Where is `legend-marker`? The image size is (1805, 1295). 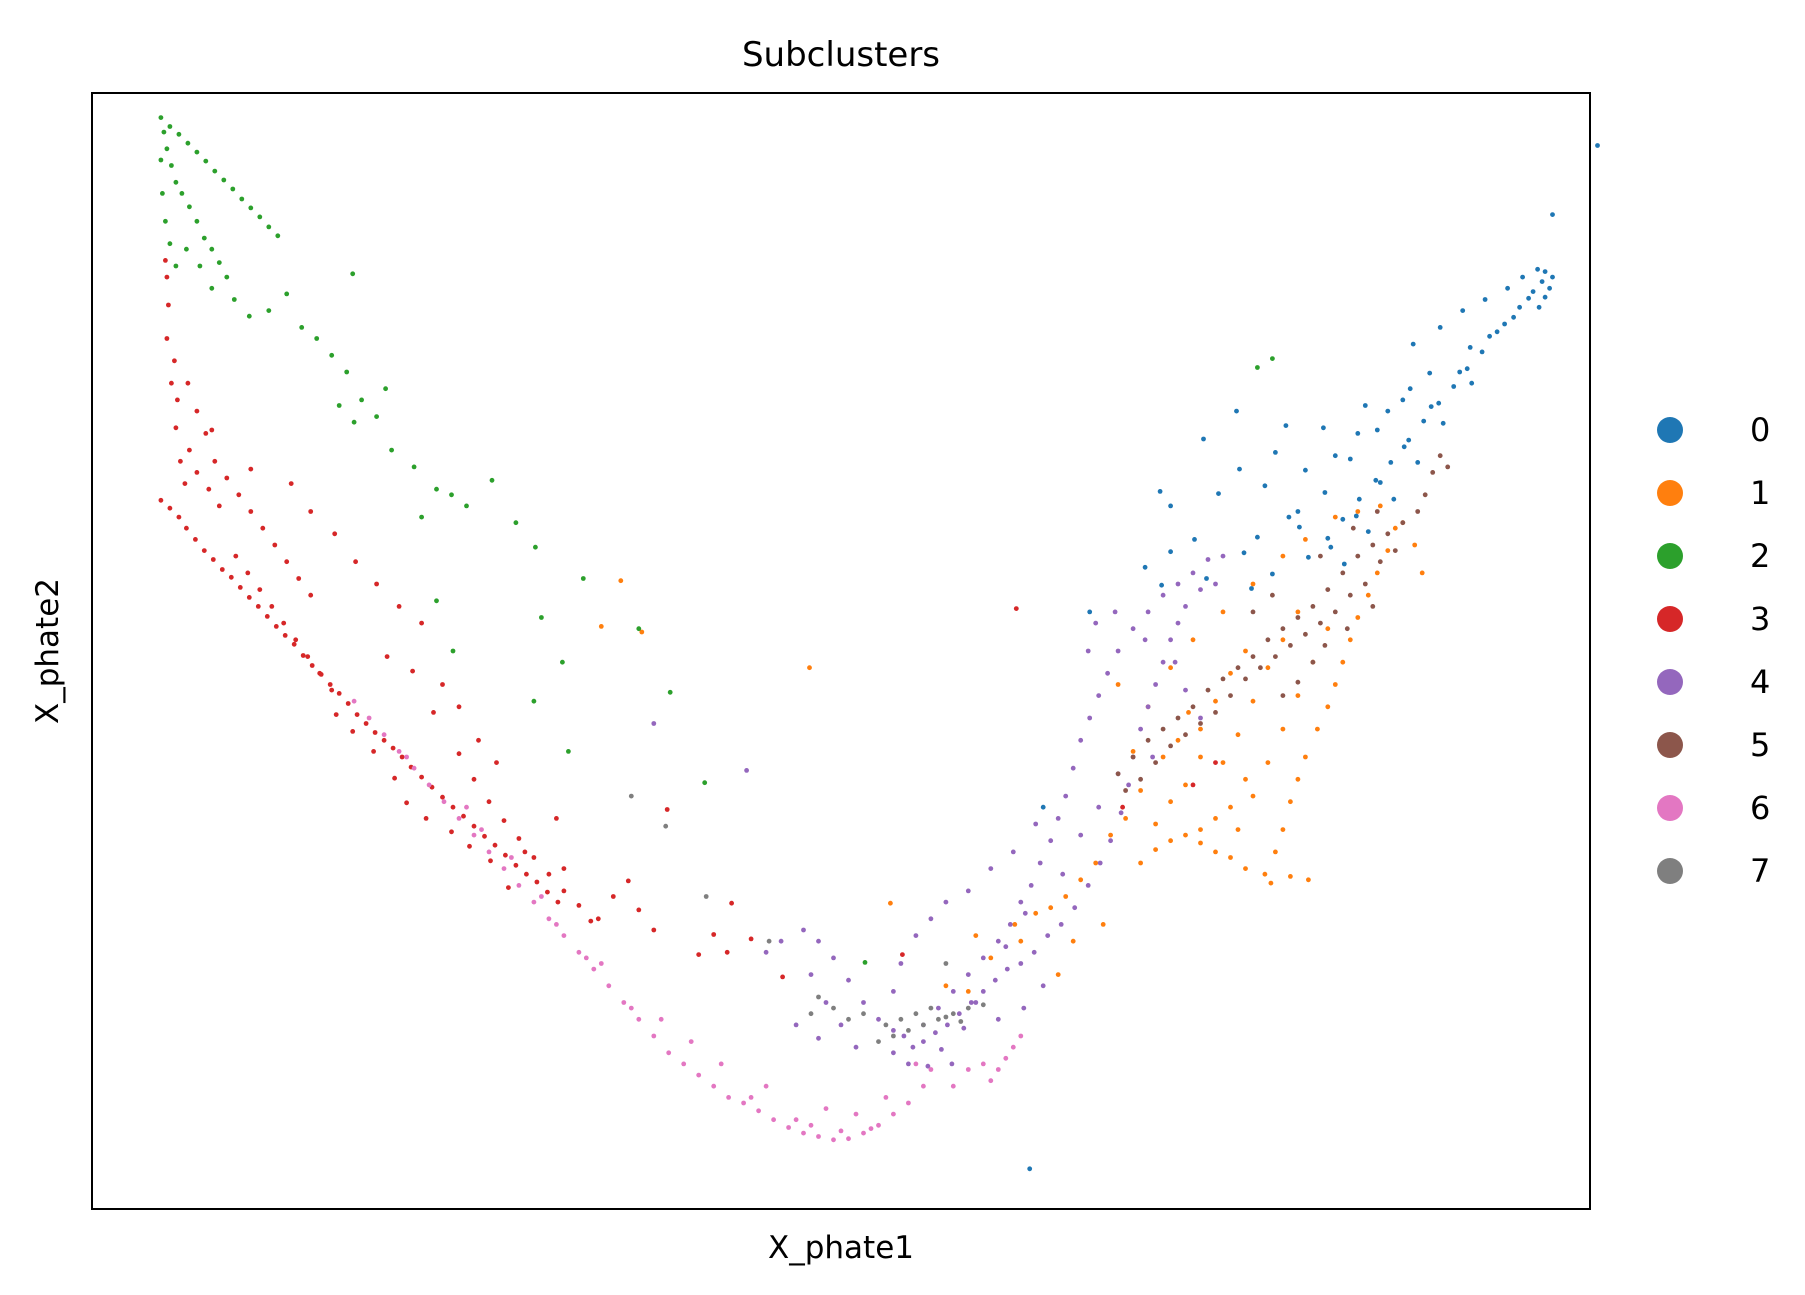
legend-marker is located at coordinates (1670, 871).